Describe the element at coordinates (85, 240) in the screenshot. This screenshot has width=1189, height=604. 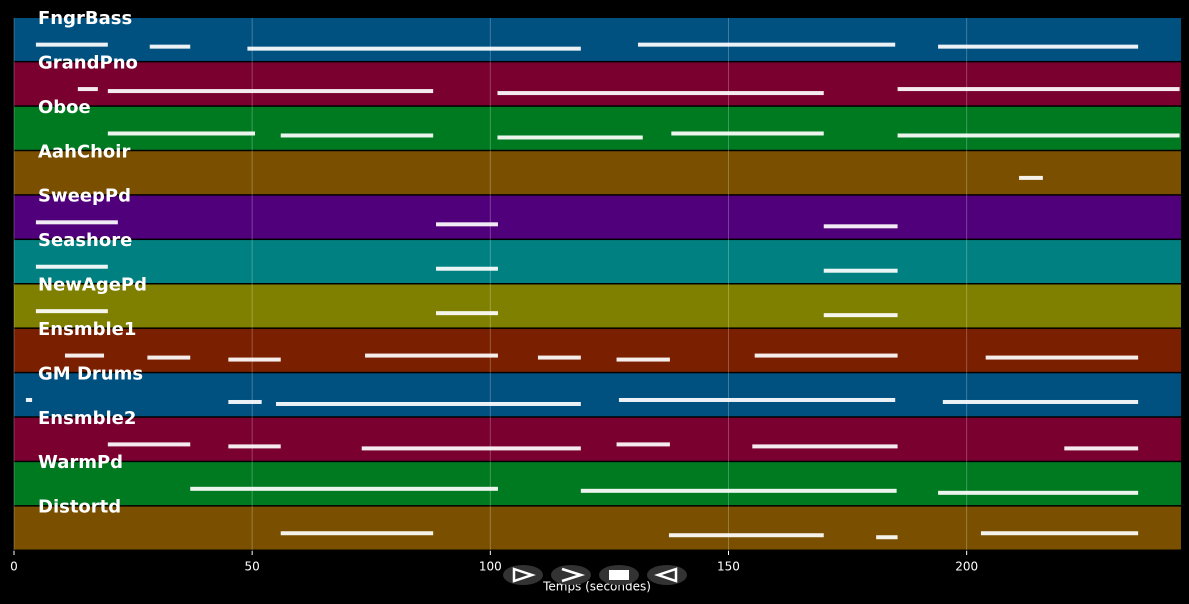
I see `track-name: Seashore` at that location.